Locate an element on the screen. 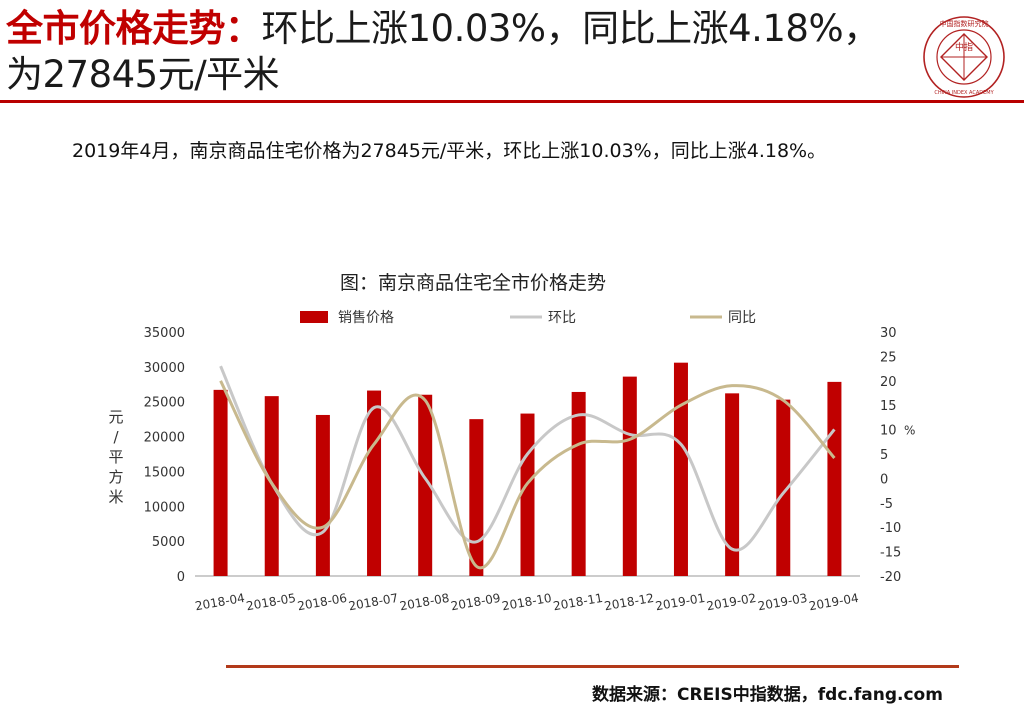 This screenshot has width=1024, height=709. title-divider is located at coordinates (512, 101).